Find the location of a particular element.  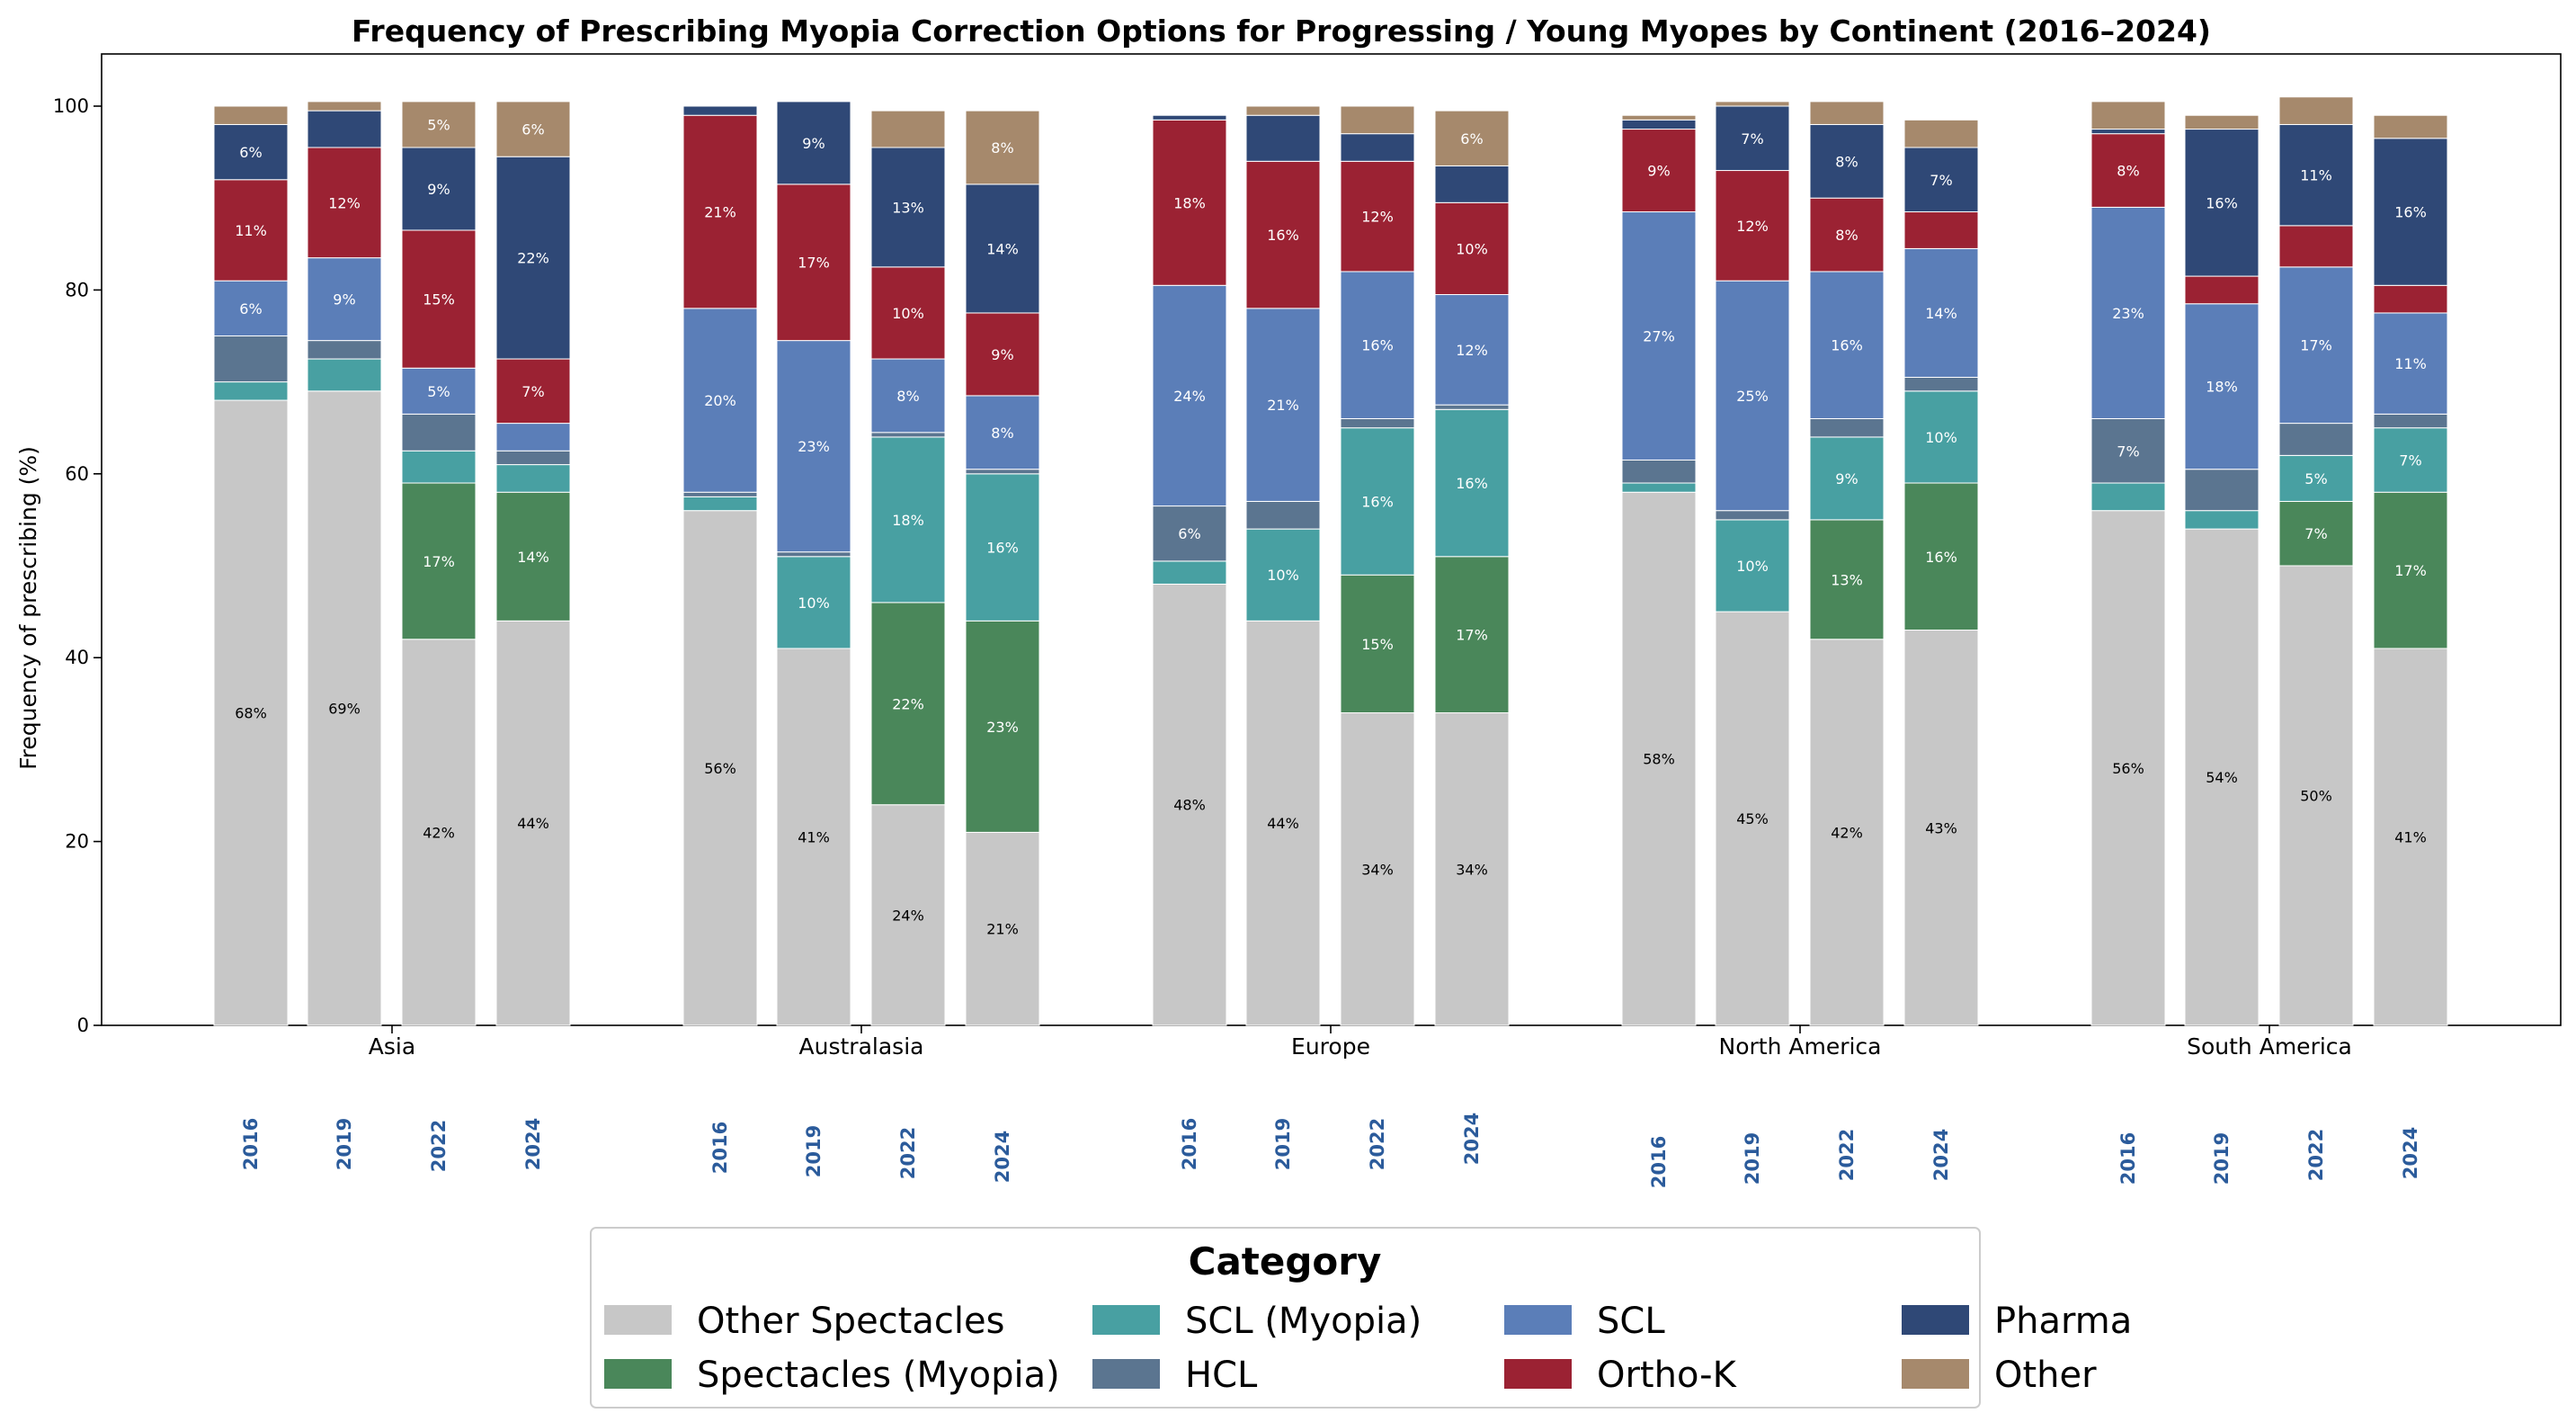

bar-segment-asia-2016-pharma is located at coordinates (251, 152).